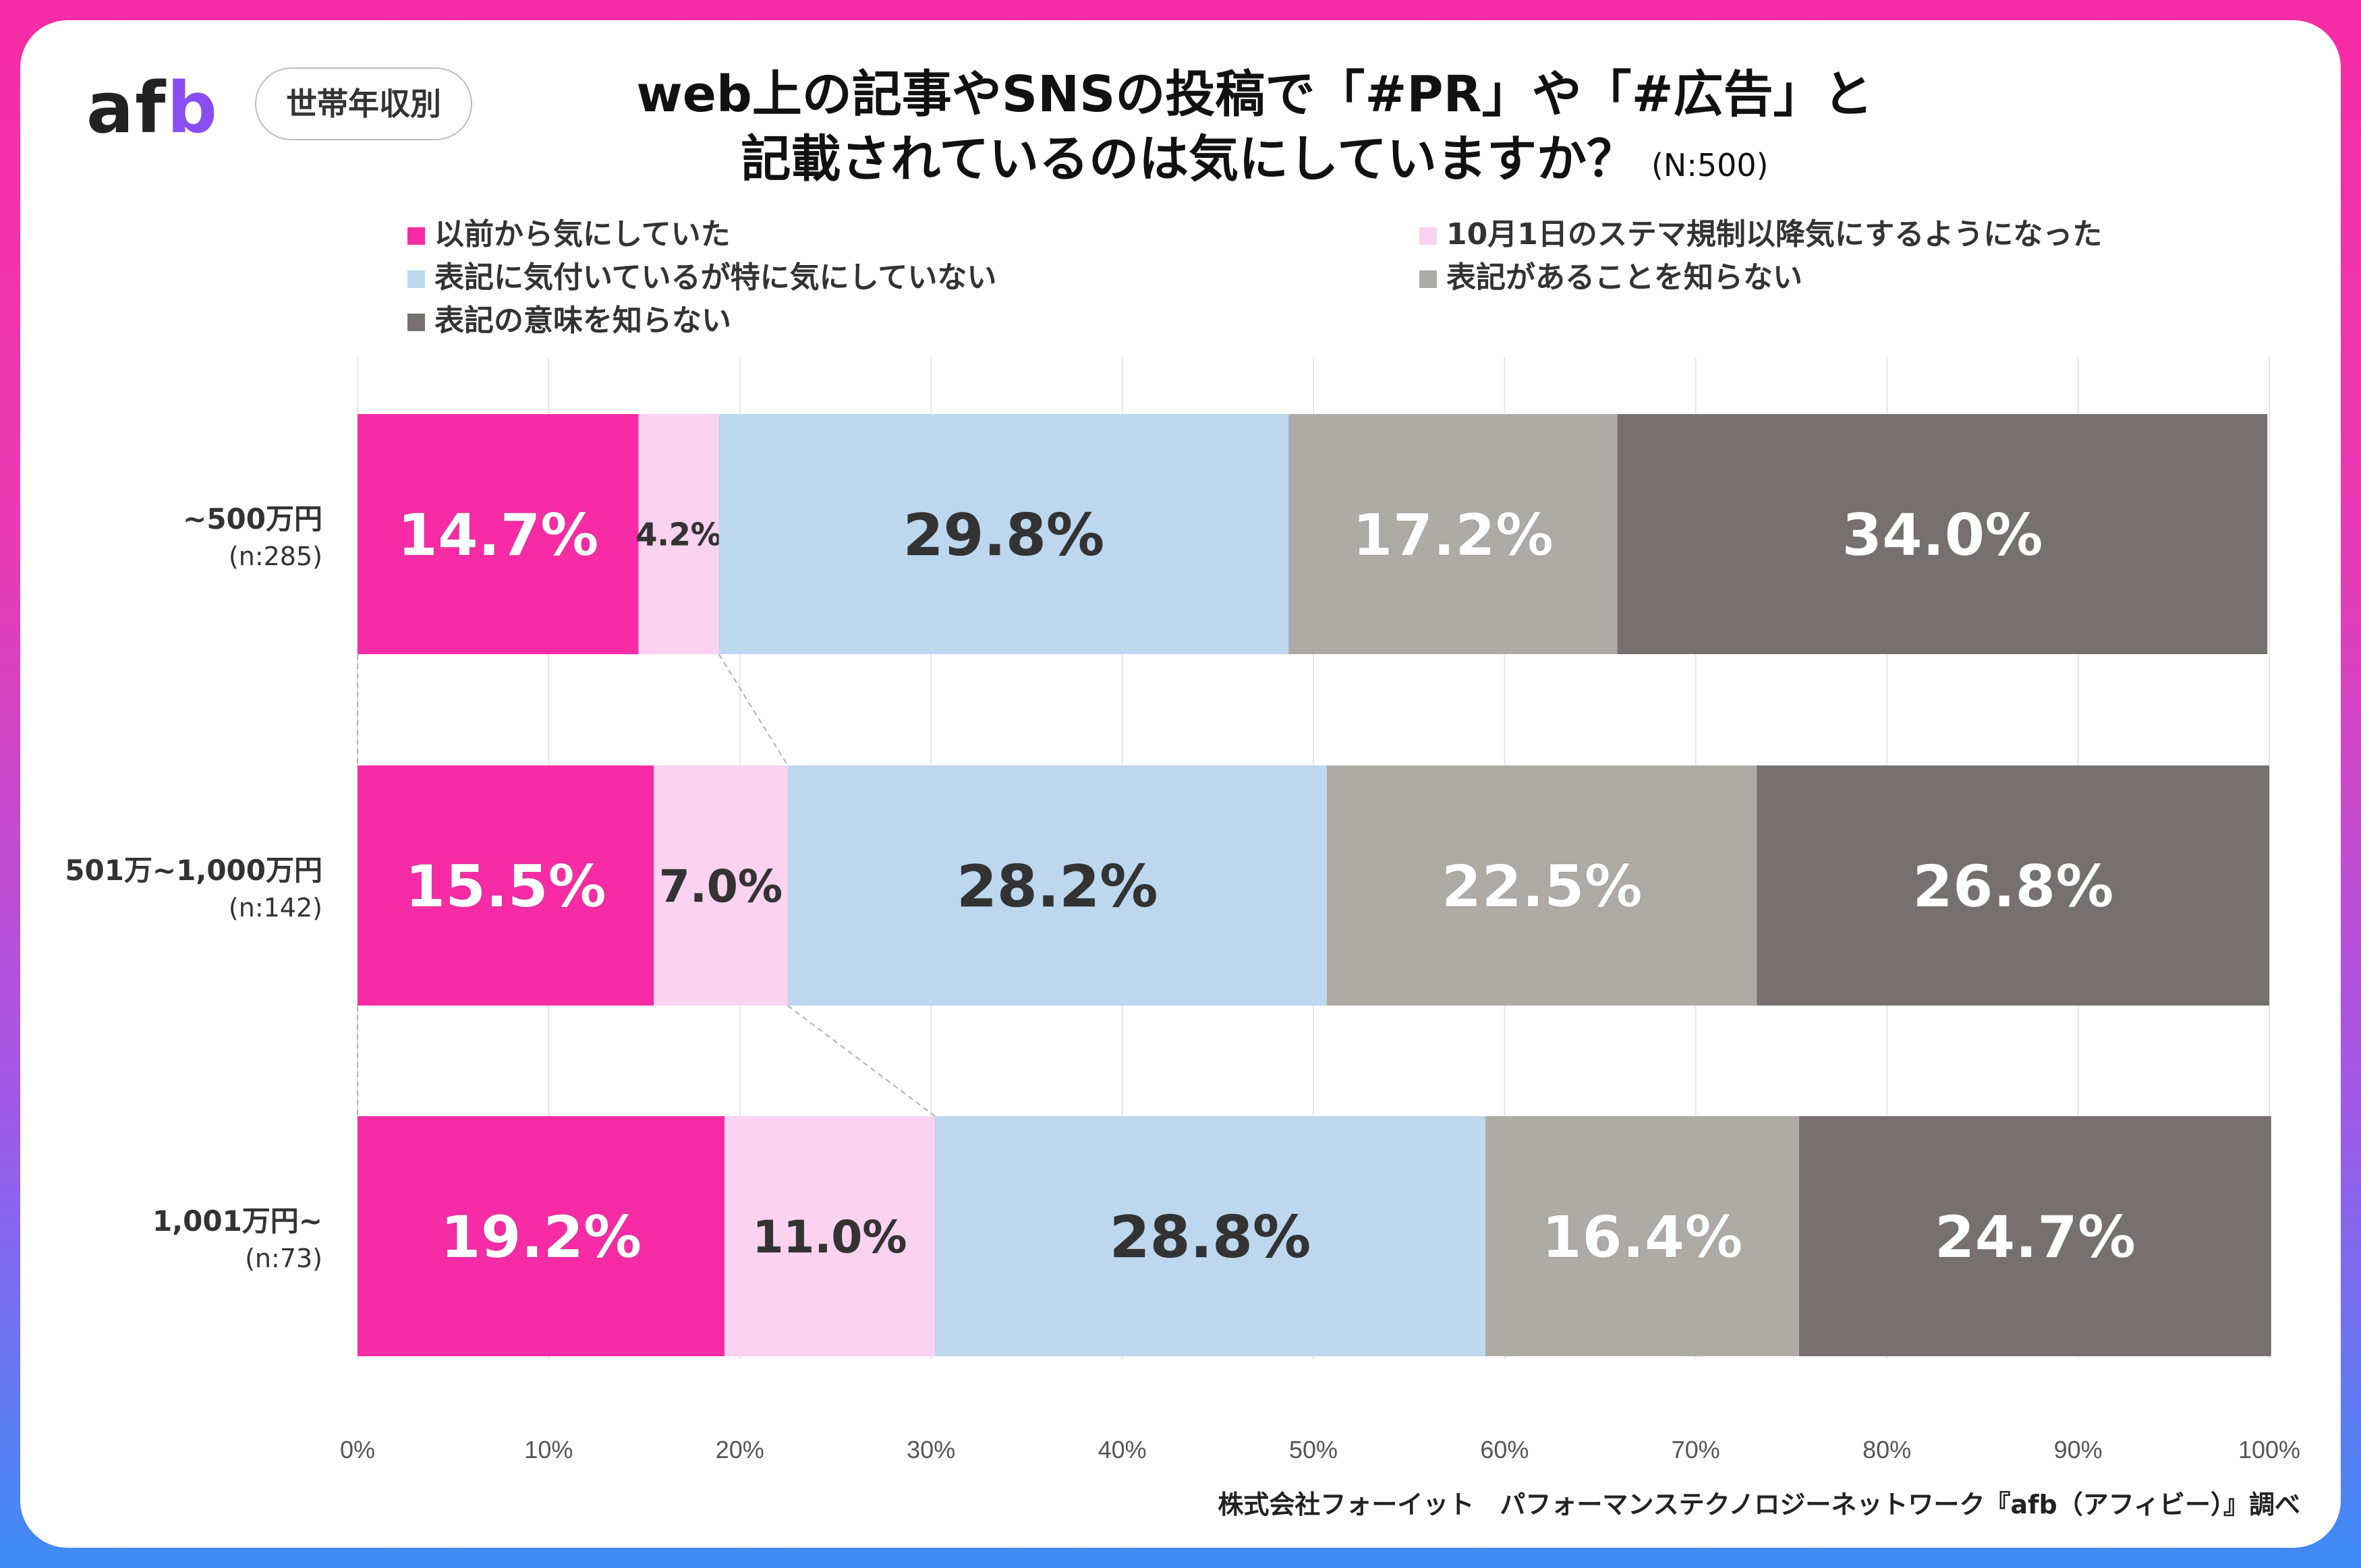 Image resolution: width=2361 pixels, height=1568 pixels. Describe the element at coordinates (152, 108) in the screenshot. I see `afb-logo: afb` at that location.